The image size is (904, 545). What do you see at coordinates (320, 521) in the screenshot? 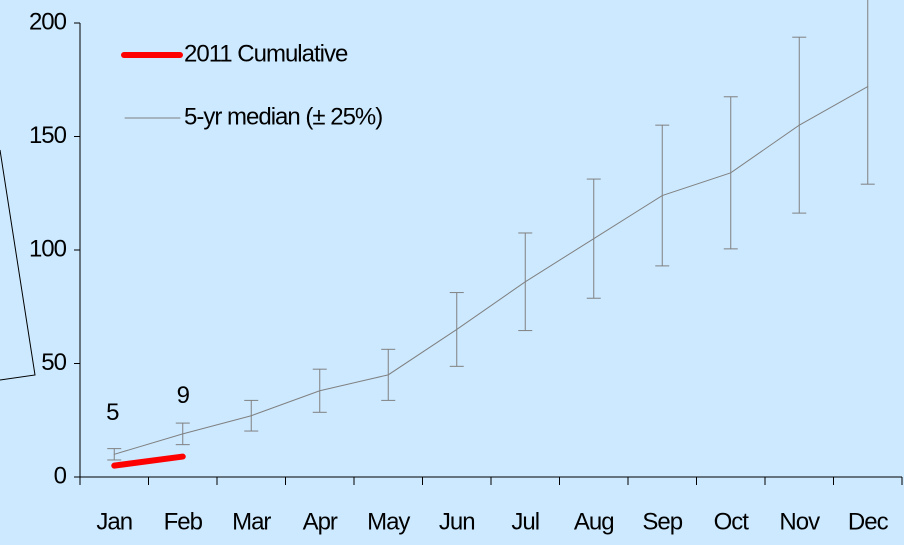
I see `x-tick-label: Apr` at bounding box center [320, 521].